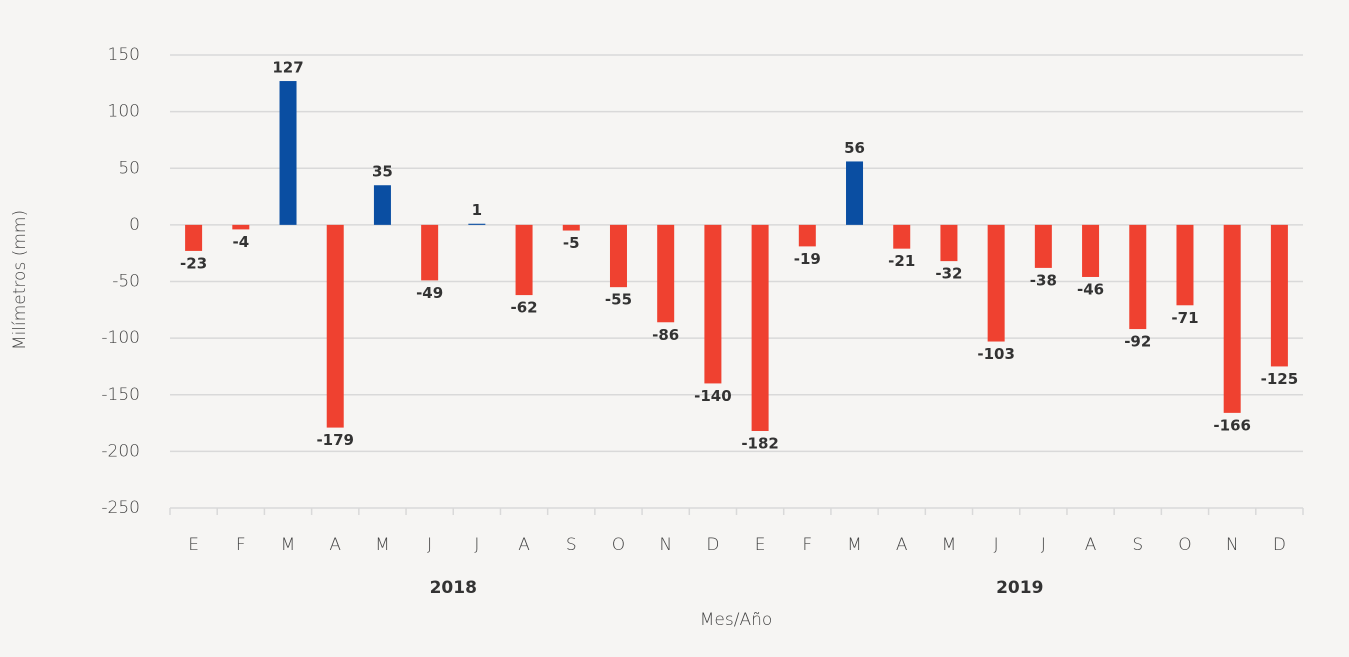  Describe the element at coordinates (124, 112) in the screenshot. I see `y-tick-label: 100` at that location.